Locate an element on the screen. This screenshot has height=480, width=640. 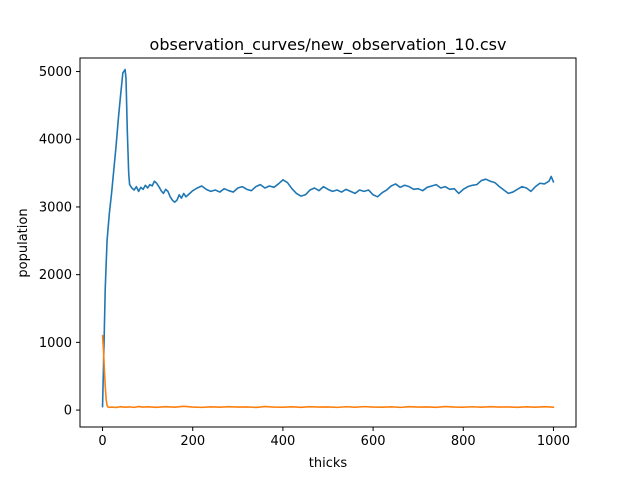
x-tick-label: 0 is located at coordinates (102, 441).